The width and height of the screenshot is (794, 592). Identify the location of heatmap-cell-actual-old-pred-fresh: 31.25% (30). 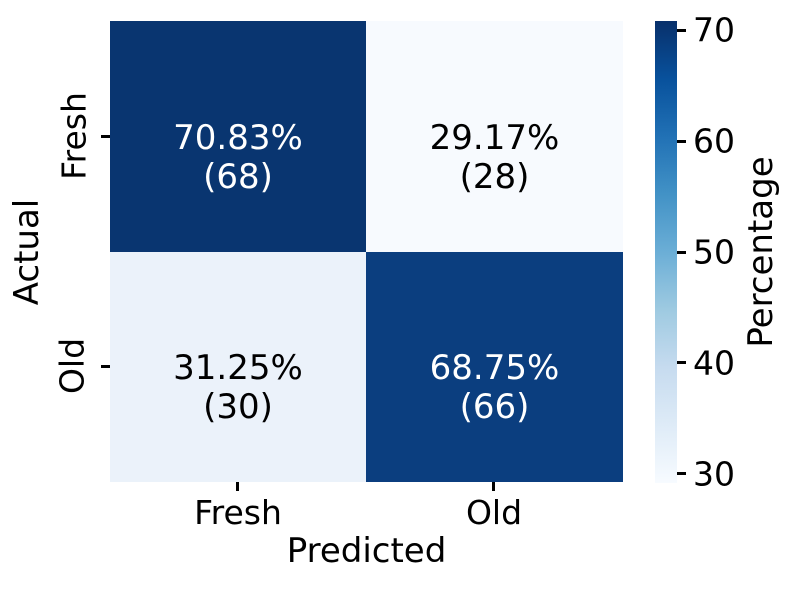
(238, 367).